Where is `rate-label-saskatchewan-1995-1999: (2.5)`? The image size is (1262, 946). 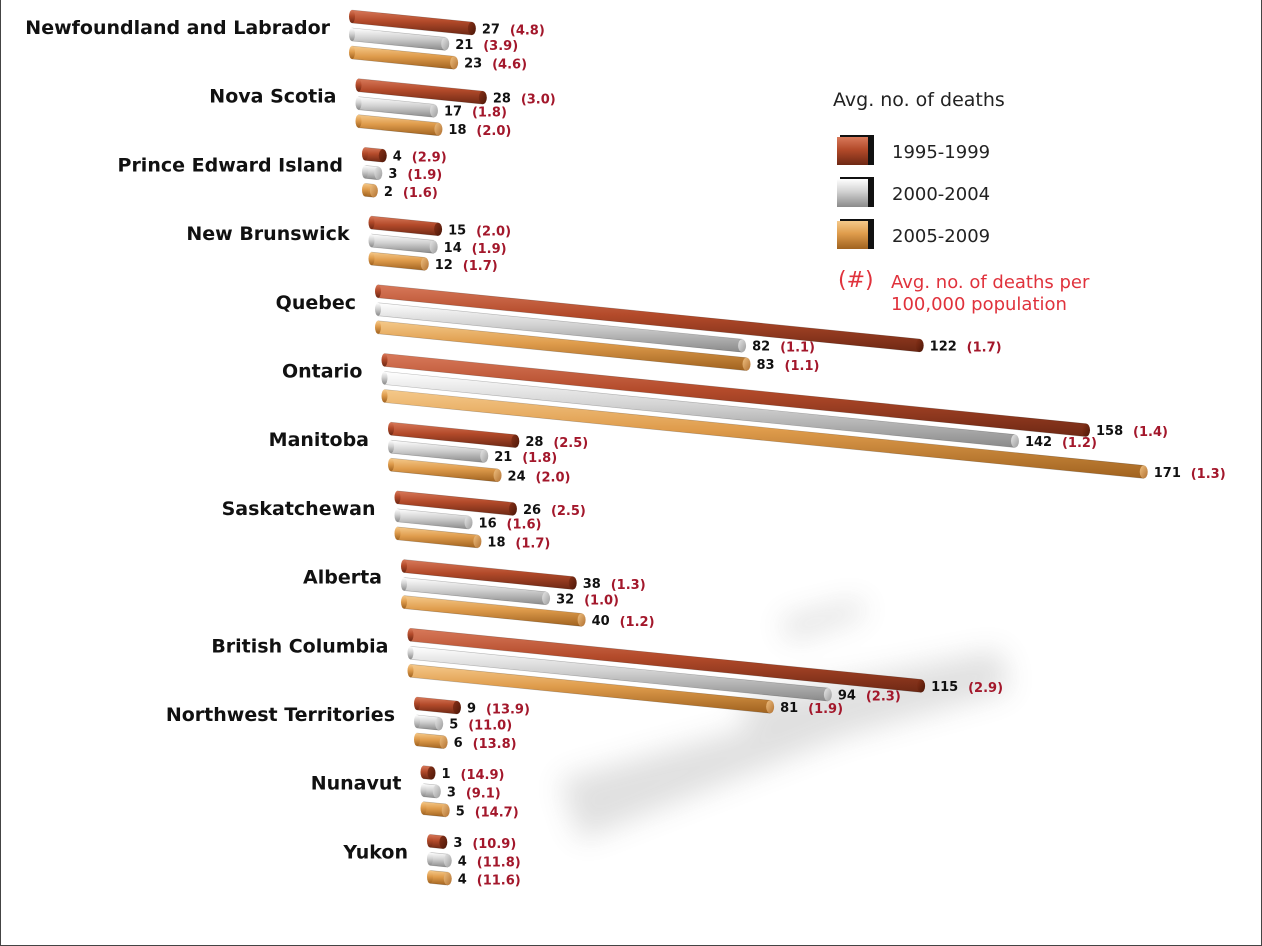
rate-label-saskatchewan-1995-1999: (2.5) is located at coordinates (568, 511).